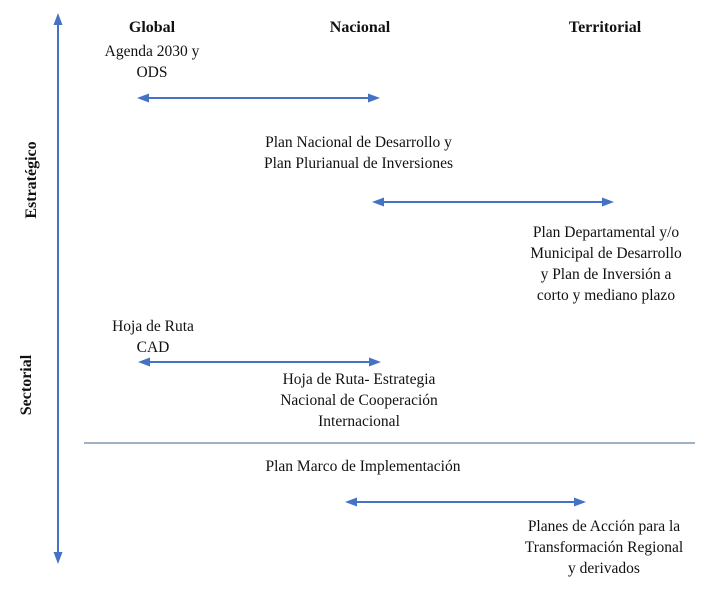 The height and width of the screenshot is (592, 713). Describe the element at coordinates (31, 180) in the screenshot. I see `axis-label-estrategico: Estratégico` at that location.